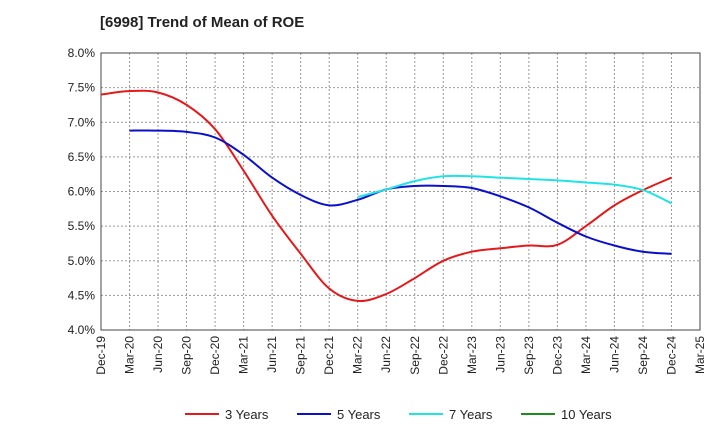 The image size is (720, 440). What do you see at coordinates (586, 414) in the screenshot?
I see `legend-label-10-years: 10 Years` at bounding box center [586, 414].